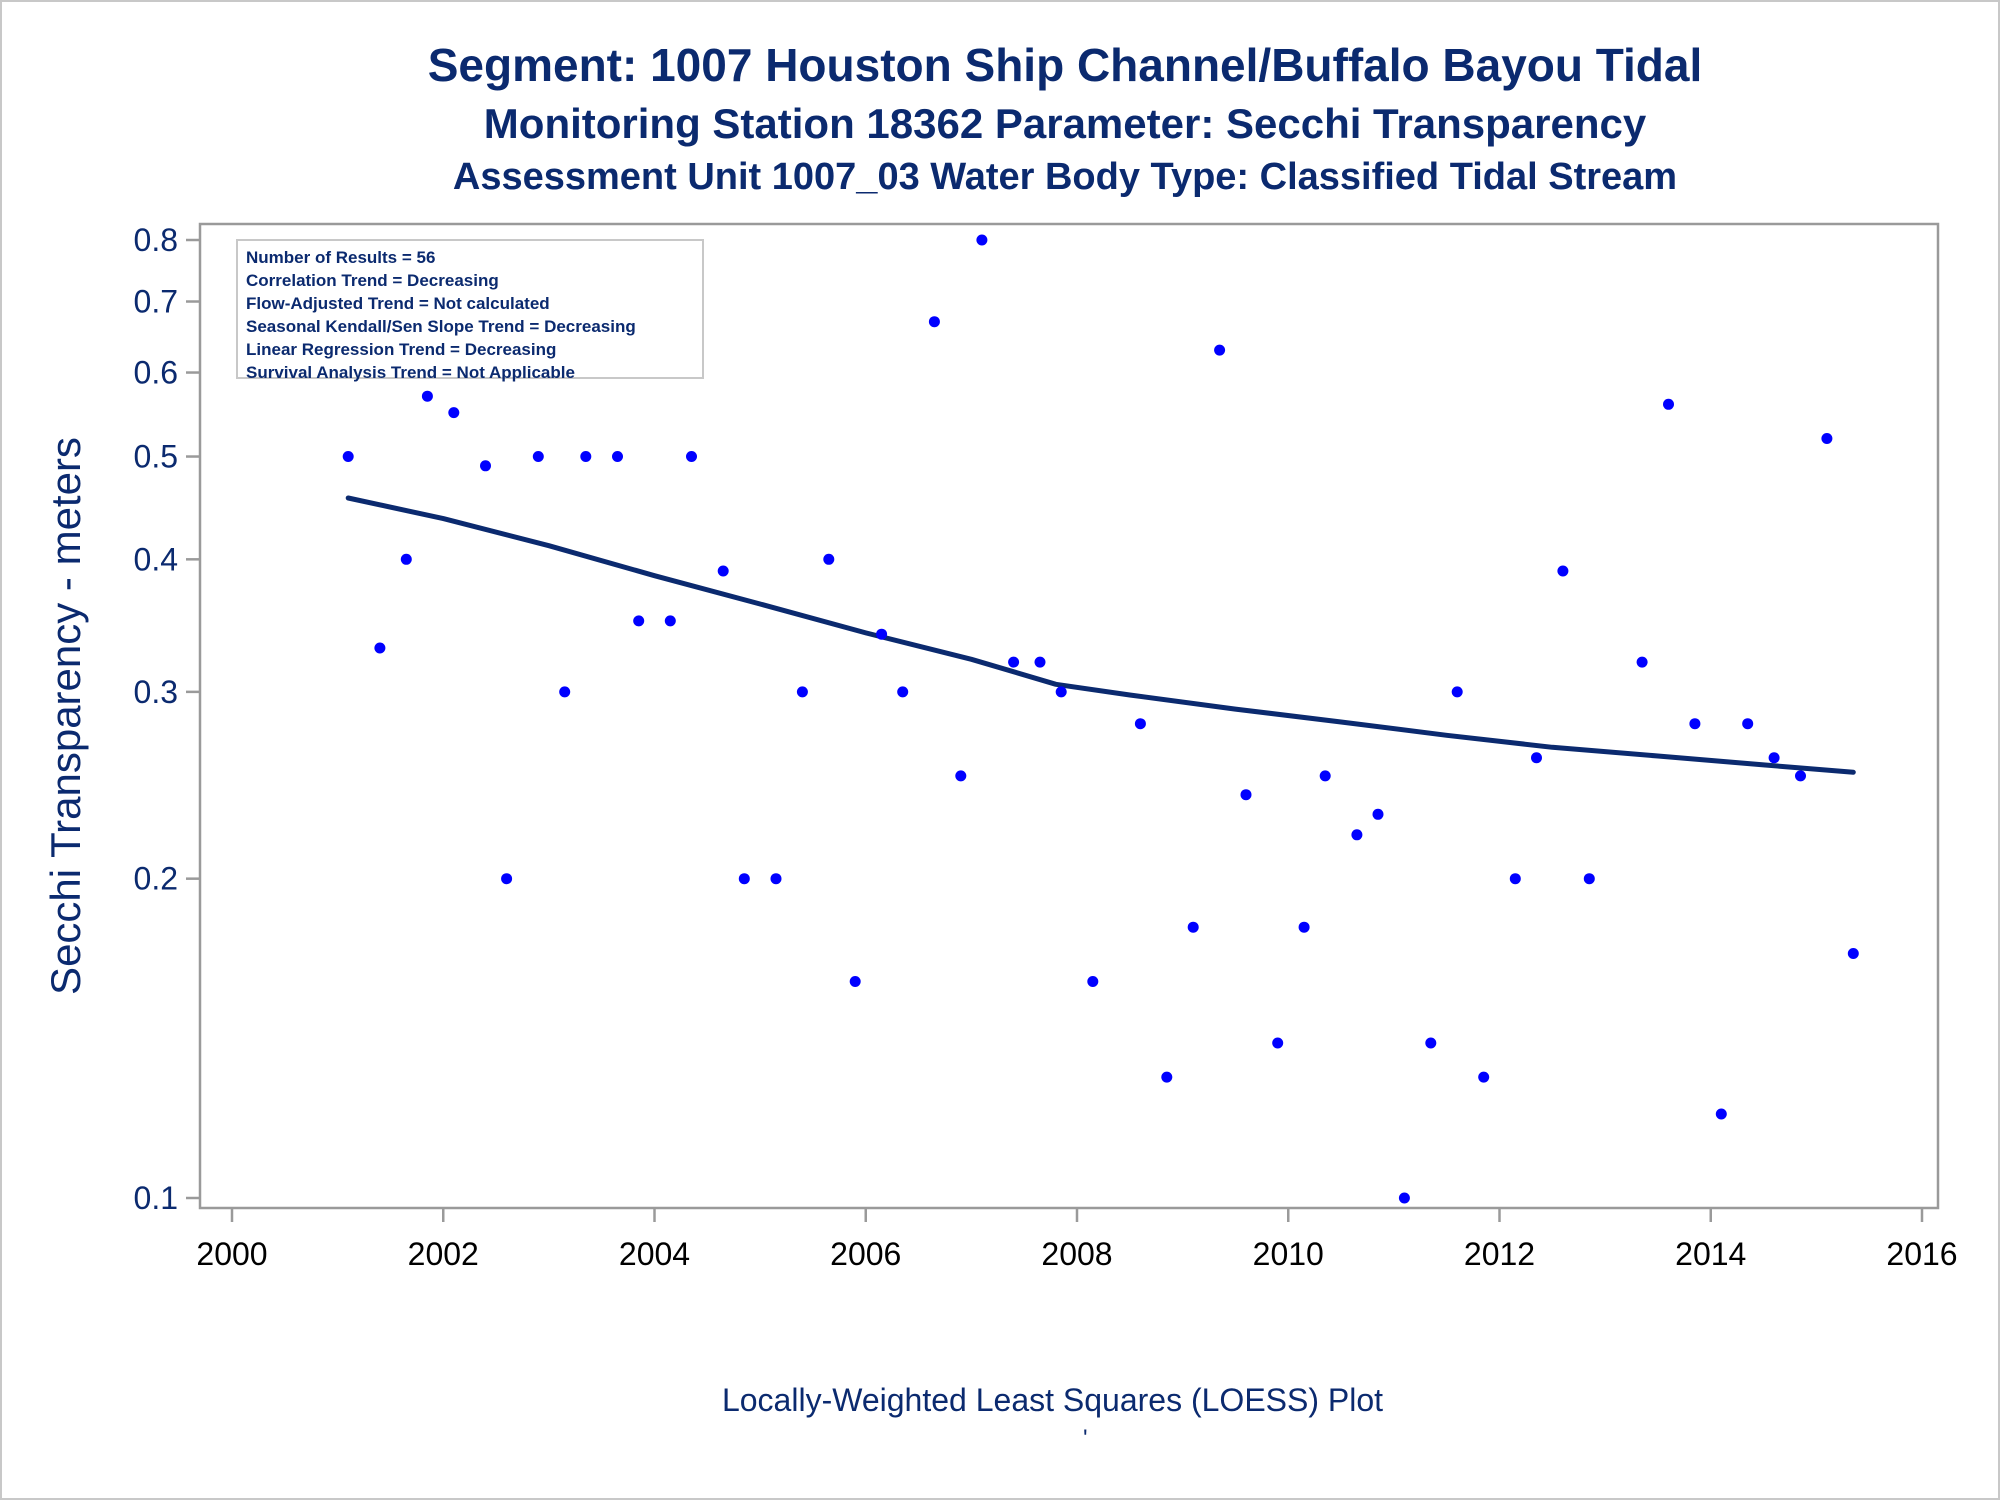 This screenshot has width=2000, height=1500. I want to click on x-tick-label: 2008, so click(1076, 1254).